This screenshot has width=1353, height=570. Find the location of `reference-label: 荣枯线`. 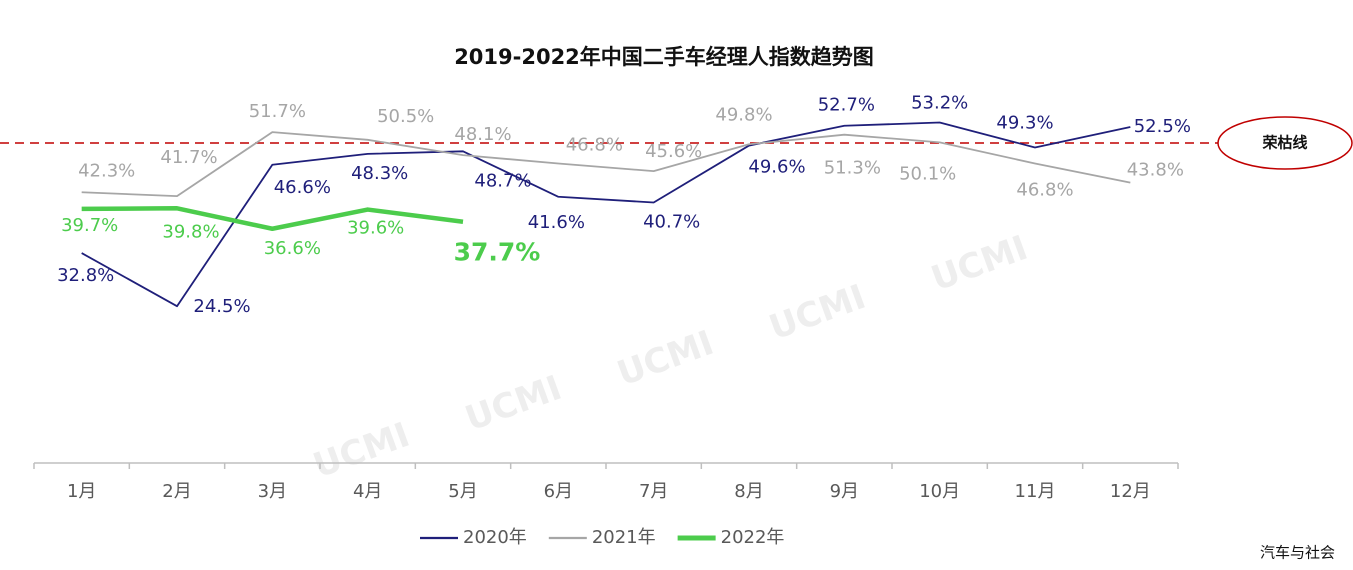

reference-label: 荣枯线 is located at coordinates (1284, 143).